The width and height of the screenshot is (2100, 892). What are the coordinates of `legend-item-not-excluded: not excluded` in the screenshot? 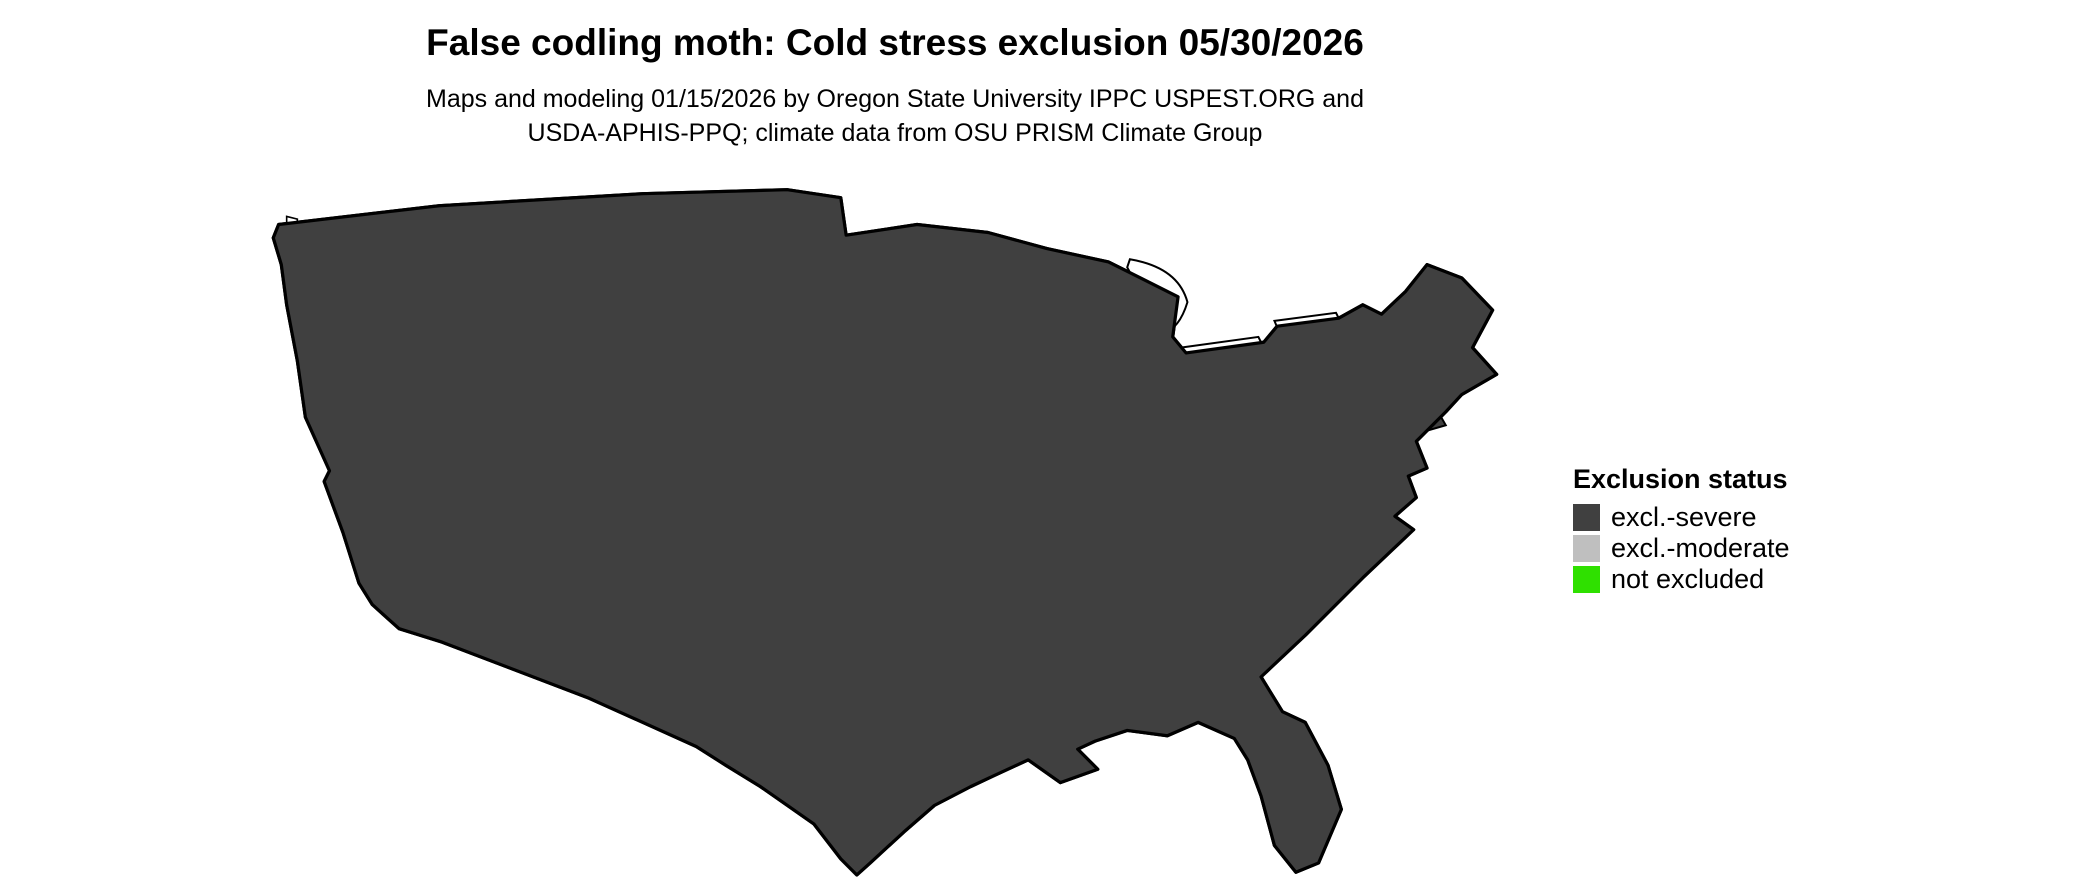 It's located at (1681, 579).